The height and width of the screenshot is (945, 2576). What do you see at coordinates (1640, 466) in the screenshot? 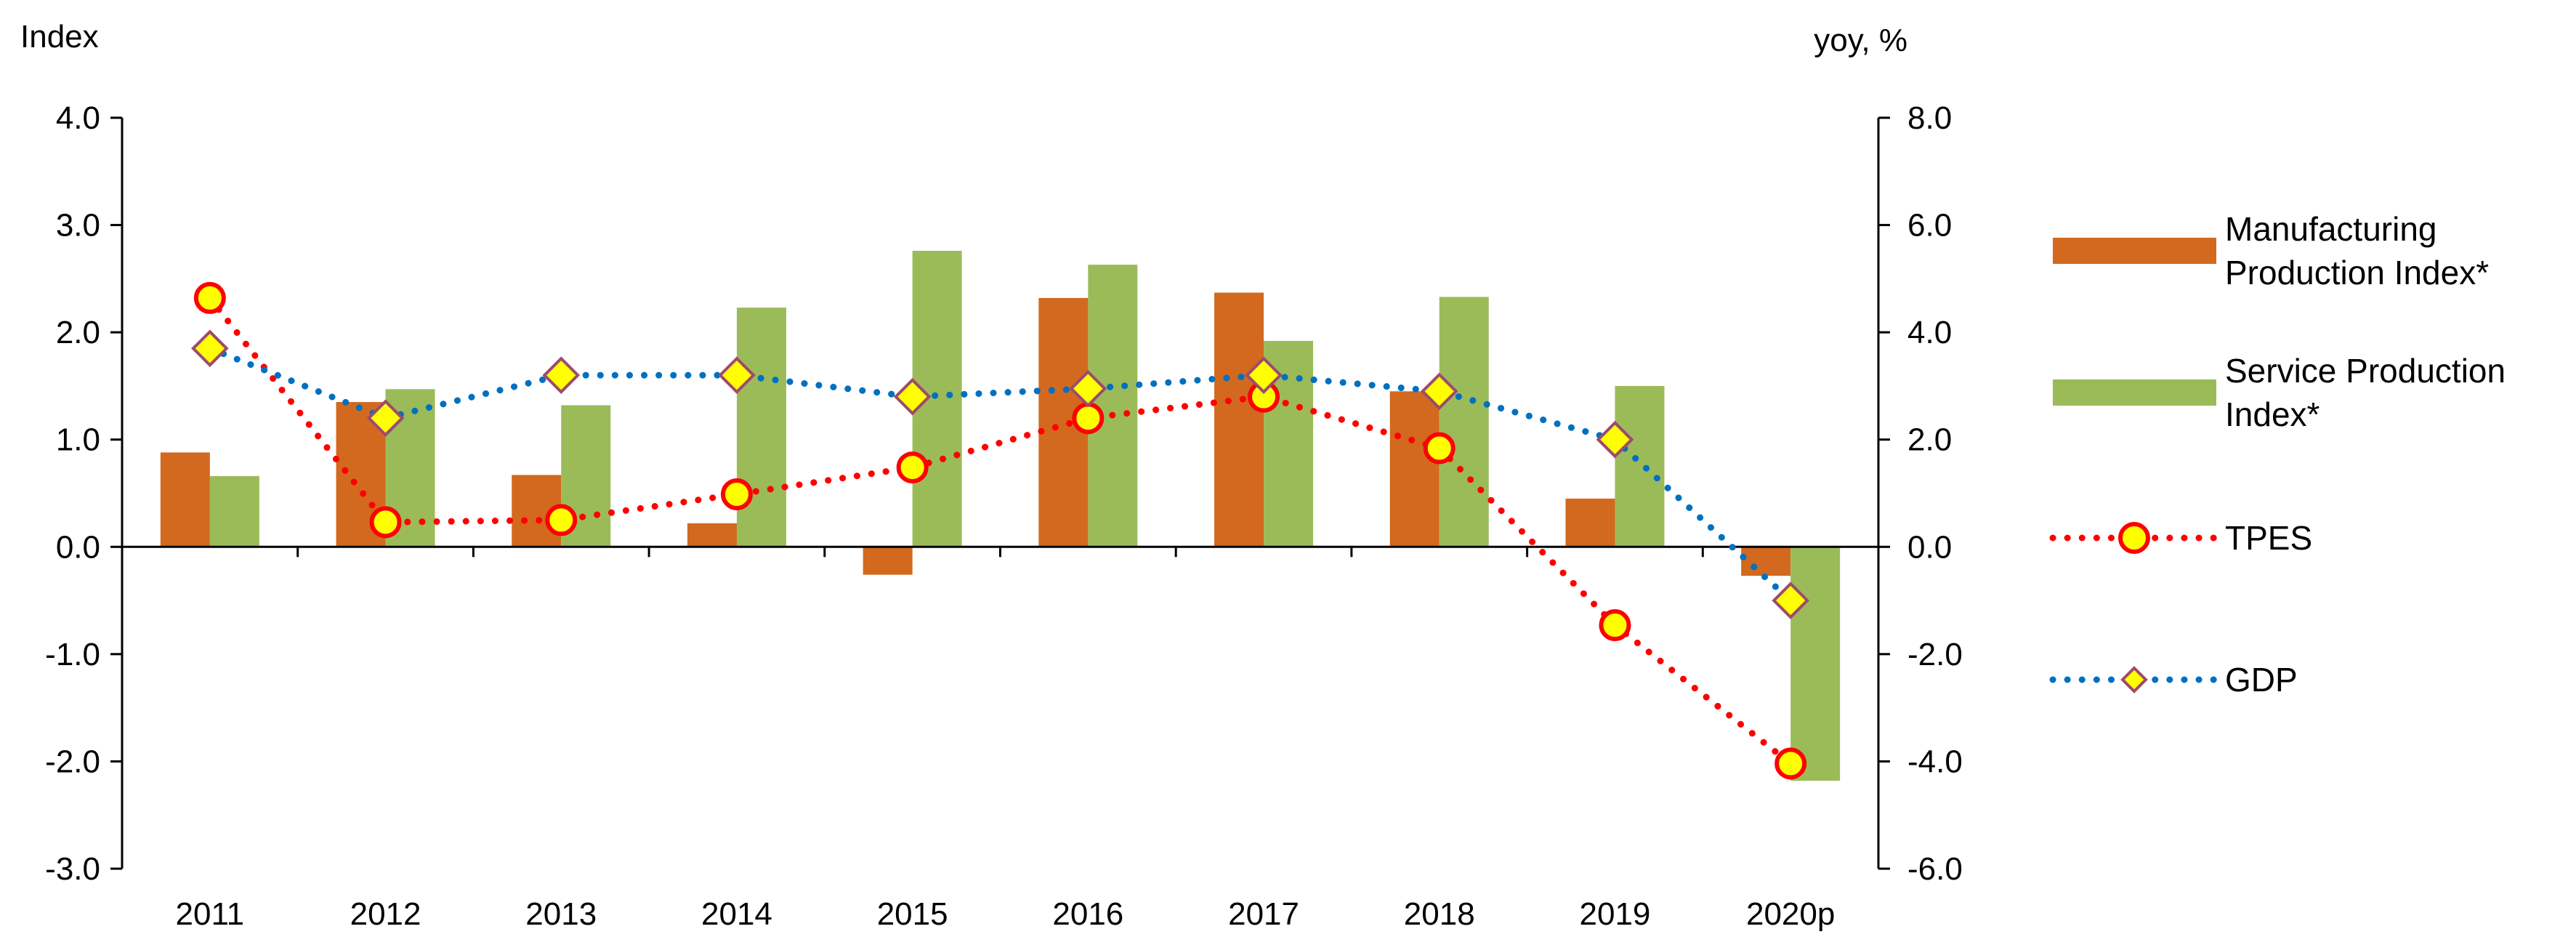
I see `bar-service-2019` at bounding box center [1640, 466].